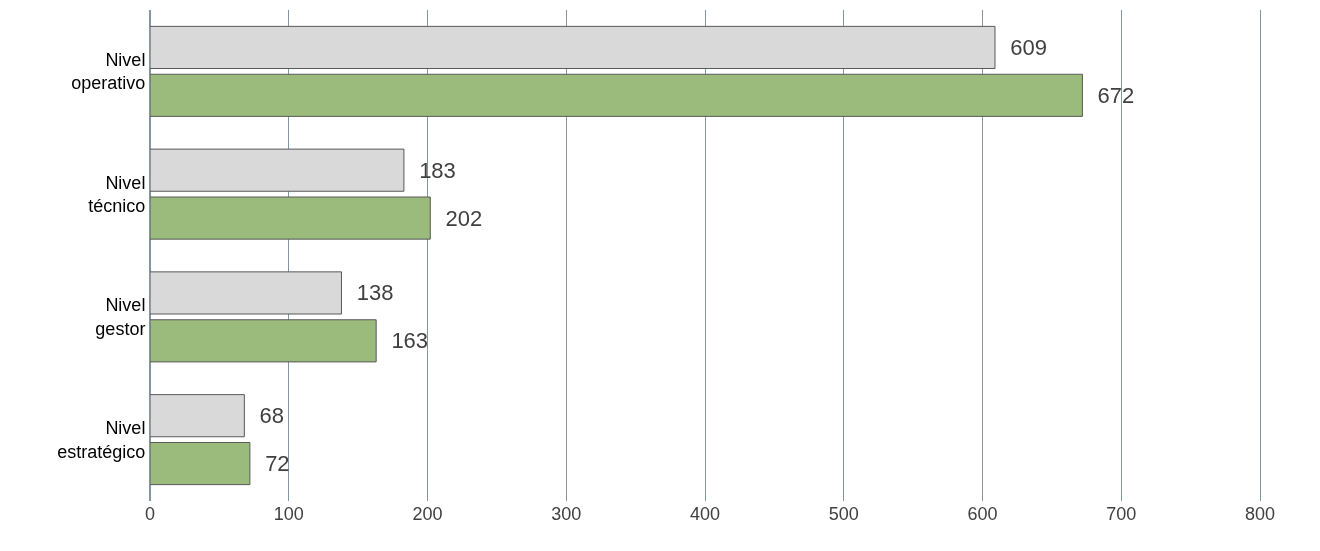 The image size is (1320, 551). I want to click on x-tick-label: 200, so click(427, 514).